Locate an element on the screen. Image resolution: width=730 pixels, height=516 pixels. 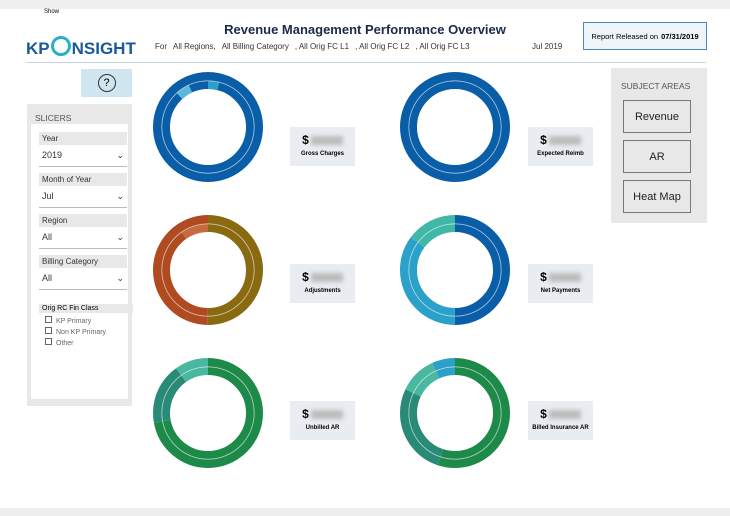
dropdown: Region All ⌄ is located at coordinates (83, 231).